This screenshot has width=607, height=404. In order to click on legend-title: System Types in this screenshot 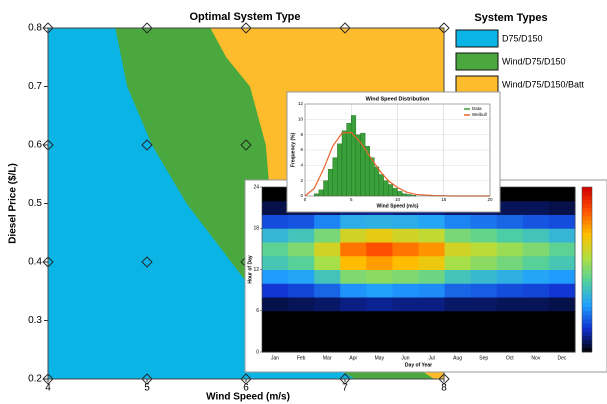, I will do `click(510, 18)`.